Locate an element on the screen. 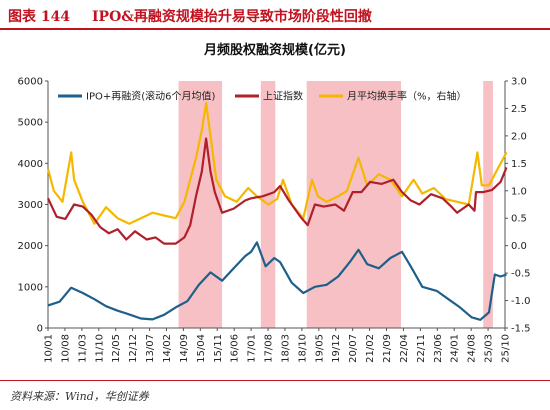 This screenshot has height=410, width=550. y-left-tick-label: 2000 is located at coordinates (30, 246).